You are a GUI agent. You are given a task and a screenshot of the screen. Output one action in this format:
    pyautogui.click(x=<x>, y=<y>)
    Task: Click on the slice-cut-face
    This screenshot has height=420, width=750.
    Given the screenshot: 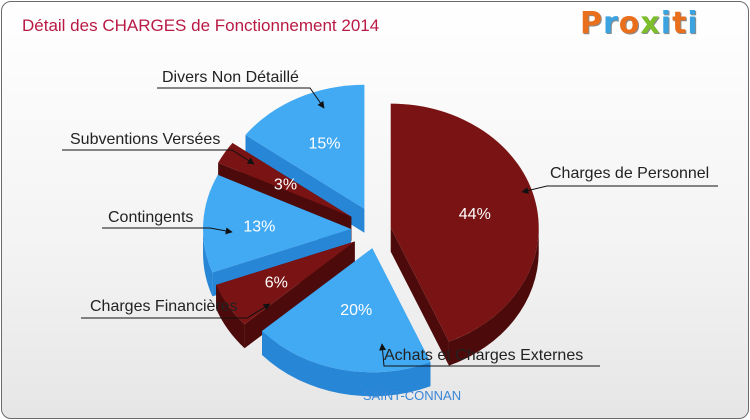 What is the action you would take?
    pyautogui.click(x=419, y=296)
    